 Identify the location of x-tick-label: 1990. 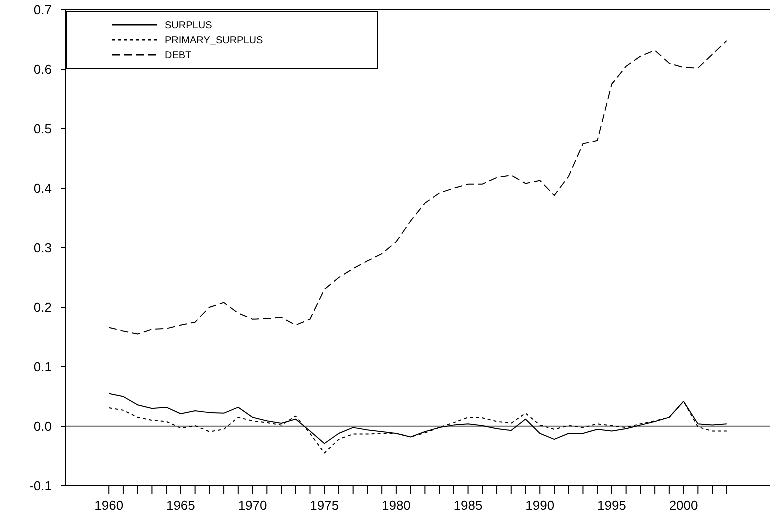
(540, 505).